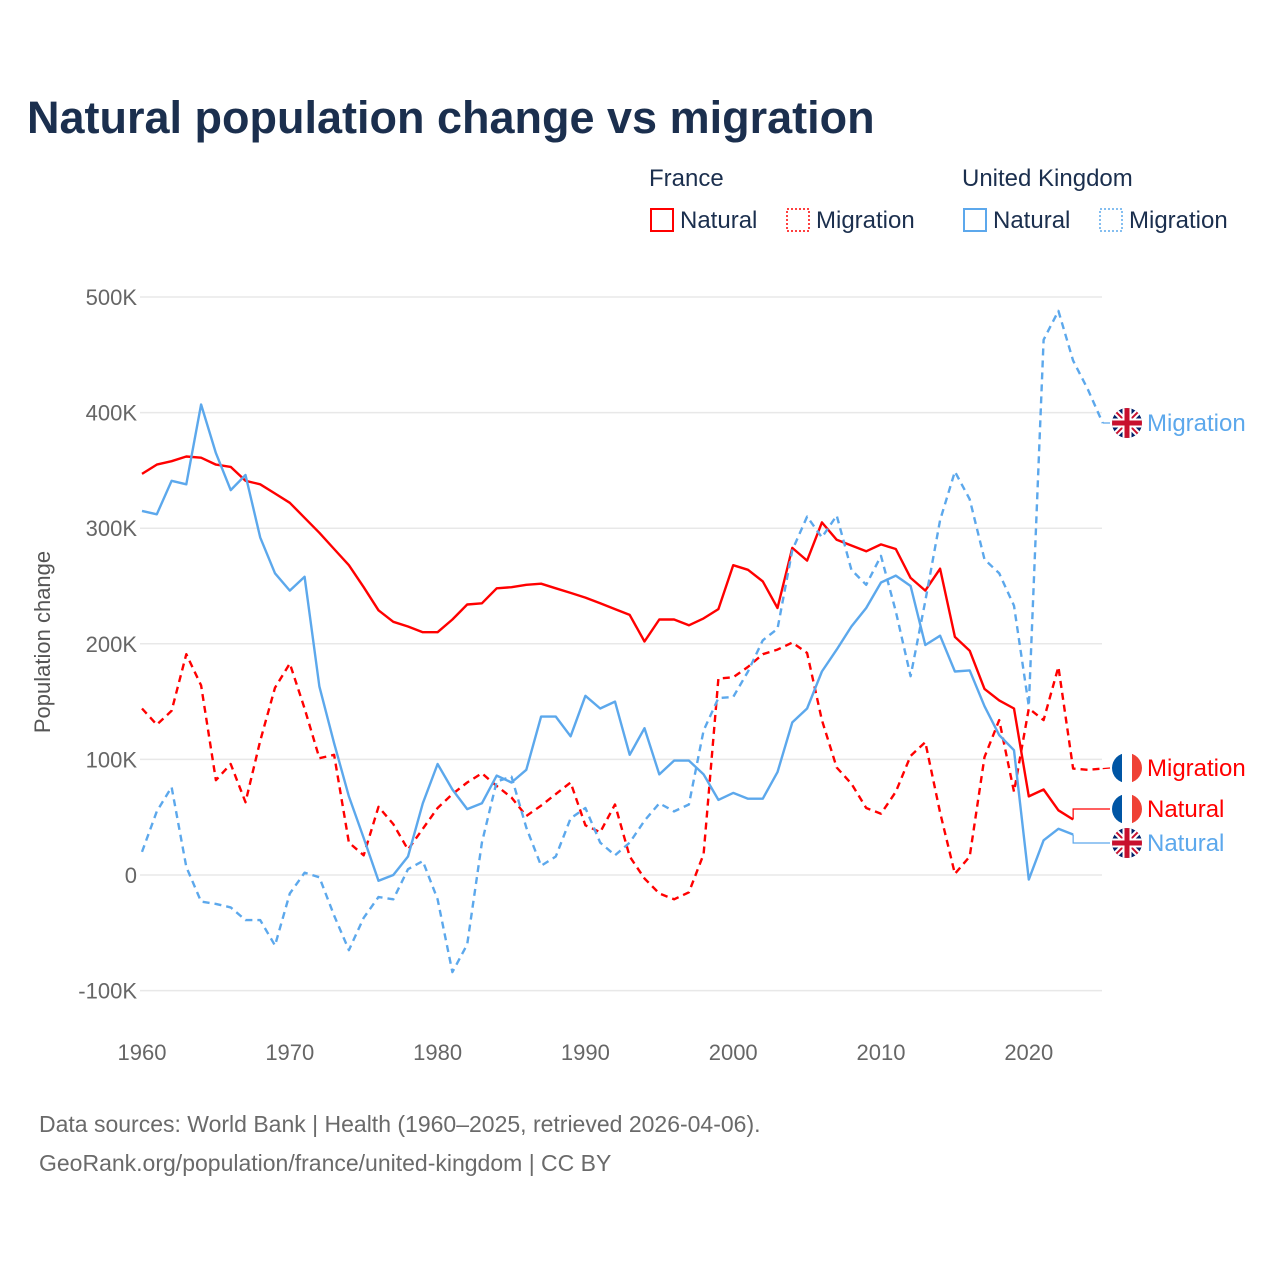  I want to click on y-tick-label: 100K, so click(112, 759).